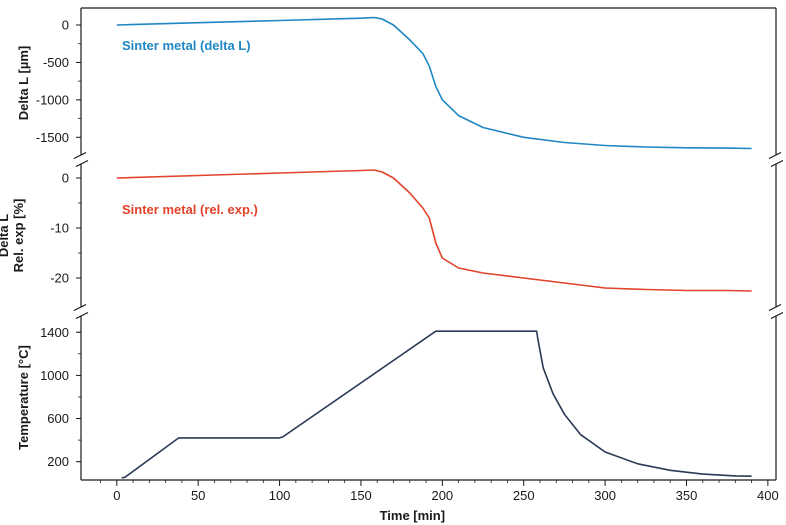 The width and height of the screenshot is (786, 525). What do you see at coordinates (116, 495) in the screenshot?
I see `x-tick-label: 0` at bounding box center [116, 495].